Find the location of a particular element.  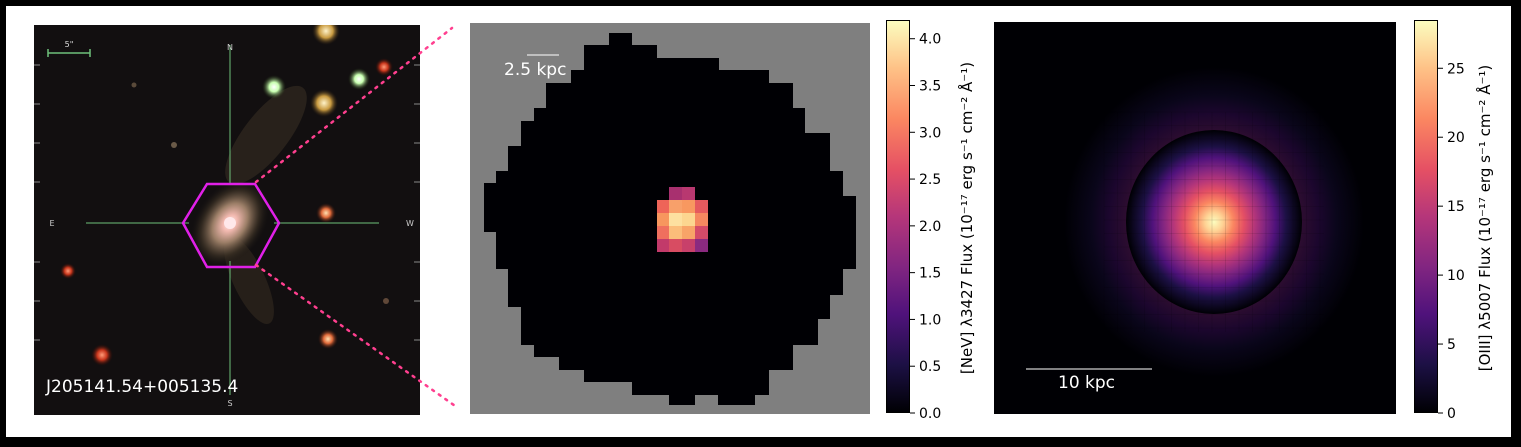

nev-scale-label: 2.5 kpc is located at coordinates (535, 70).